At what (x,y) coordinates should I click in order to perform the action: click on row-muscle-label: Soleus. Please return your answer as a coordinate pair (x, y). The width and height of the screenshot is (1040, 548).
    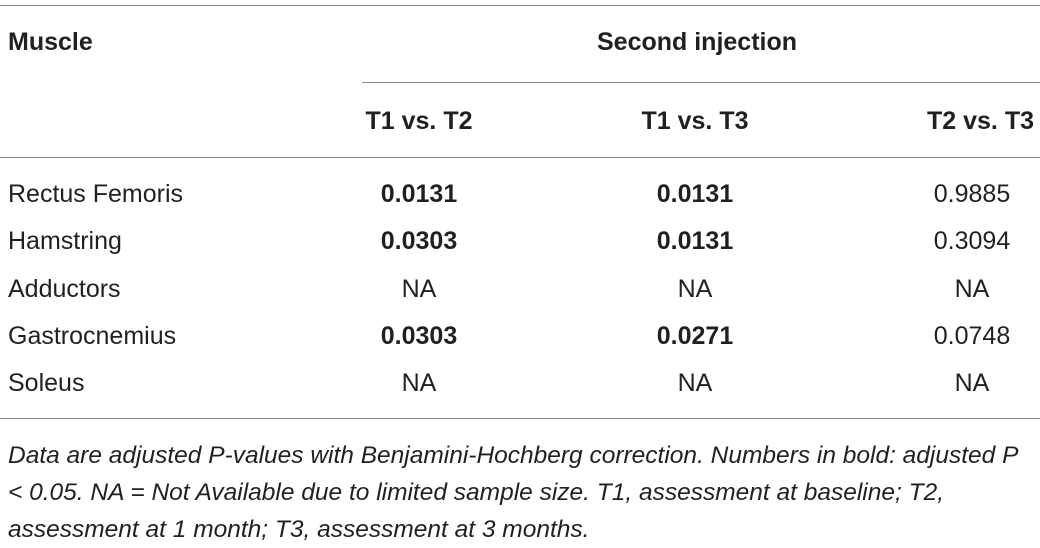
    Looking at the image, I should click on (46, 383).